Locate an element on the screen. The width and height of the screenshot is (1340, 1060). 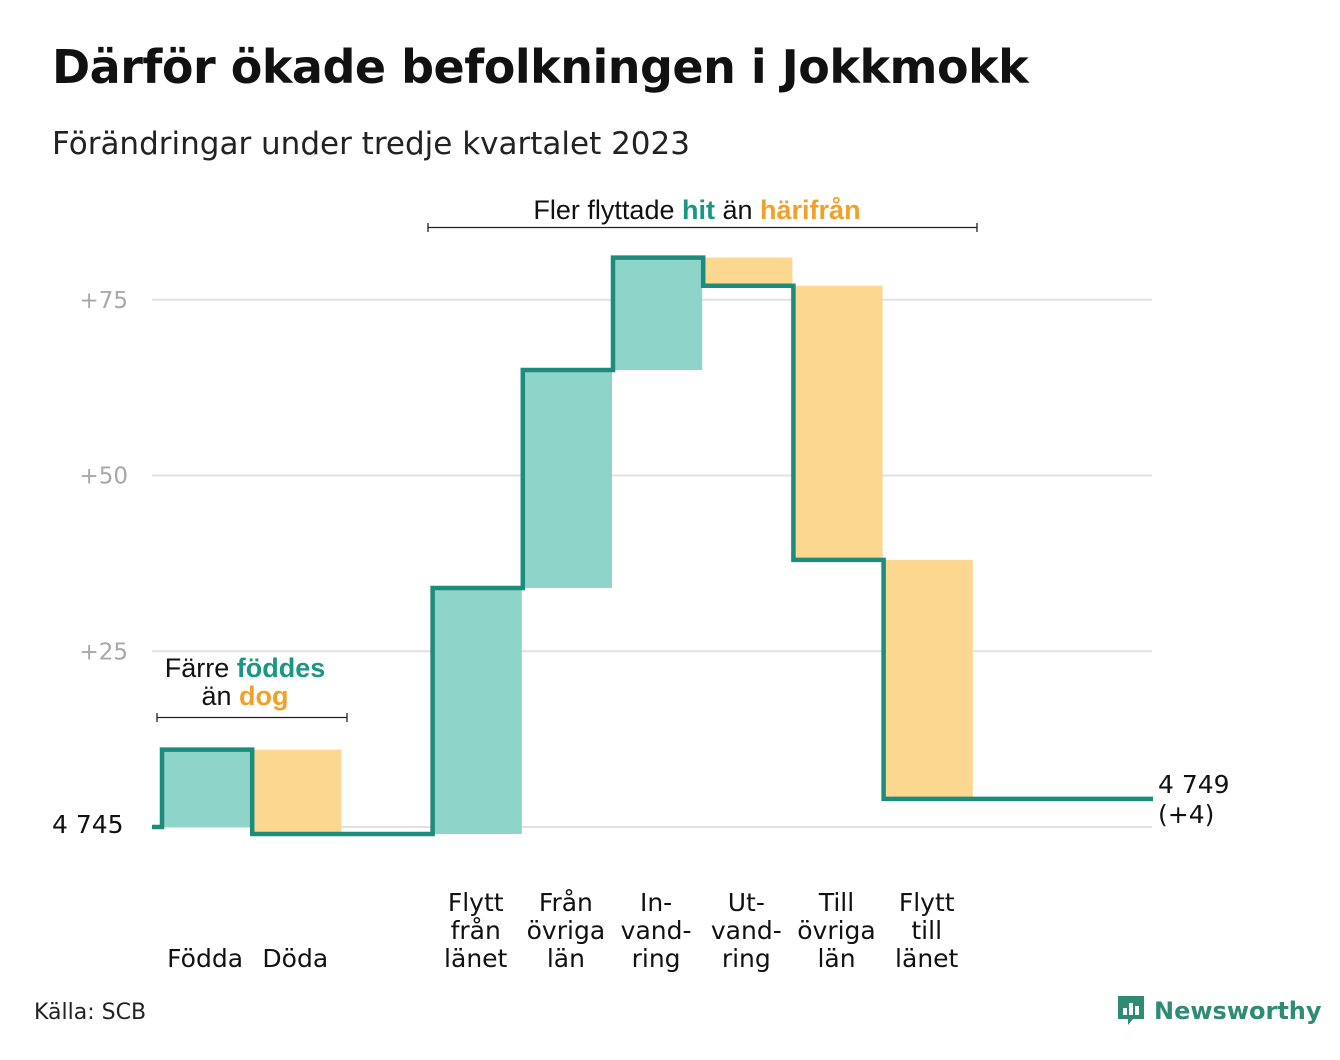
births-text-pre: Färre is located at coordinates (201, 668).